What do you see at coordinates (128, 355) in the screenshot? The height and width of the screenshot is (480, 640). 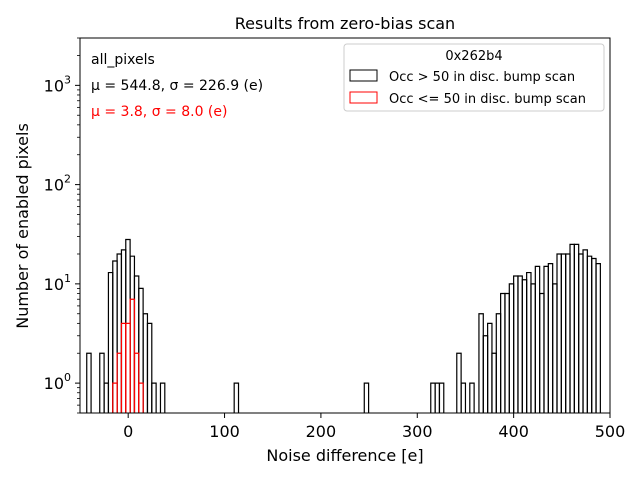 I see `series-red` at bounding box center [128, 355].